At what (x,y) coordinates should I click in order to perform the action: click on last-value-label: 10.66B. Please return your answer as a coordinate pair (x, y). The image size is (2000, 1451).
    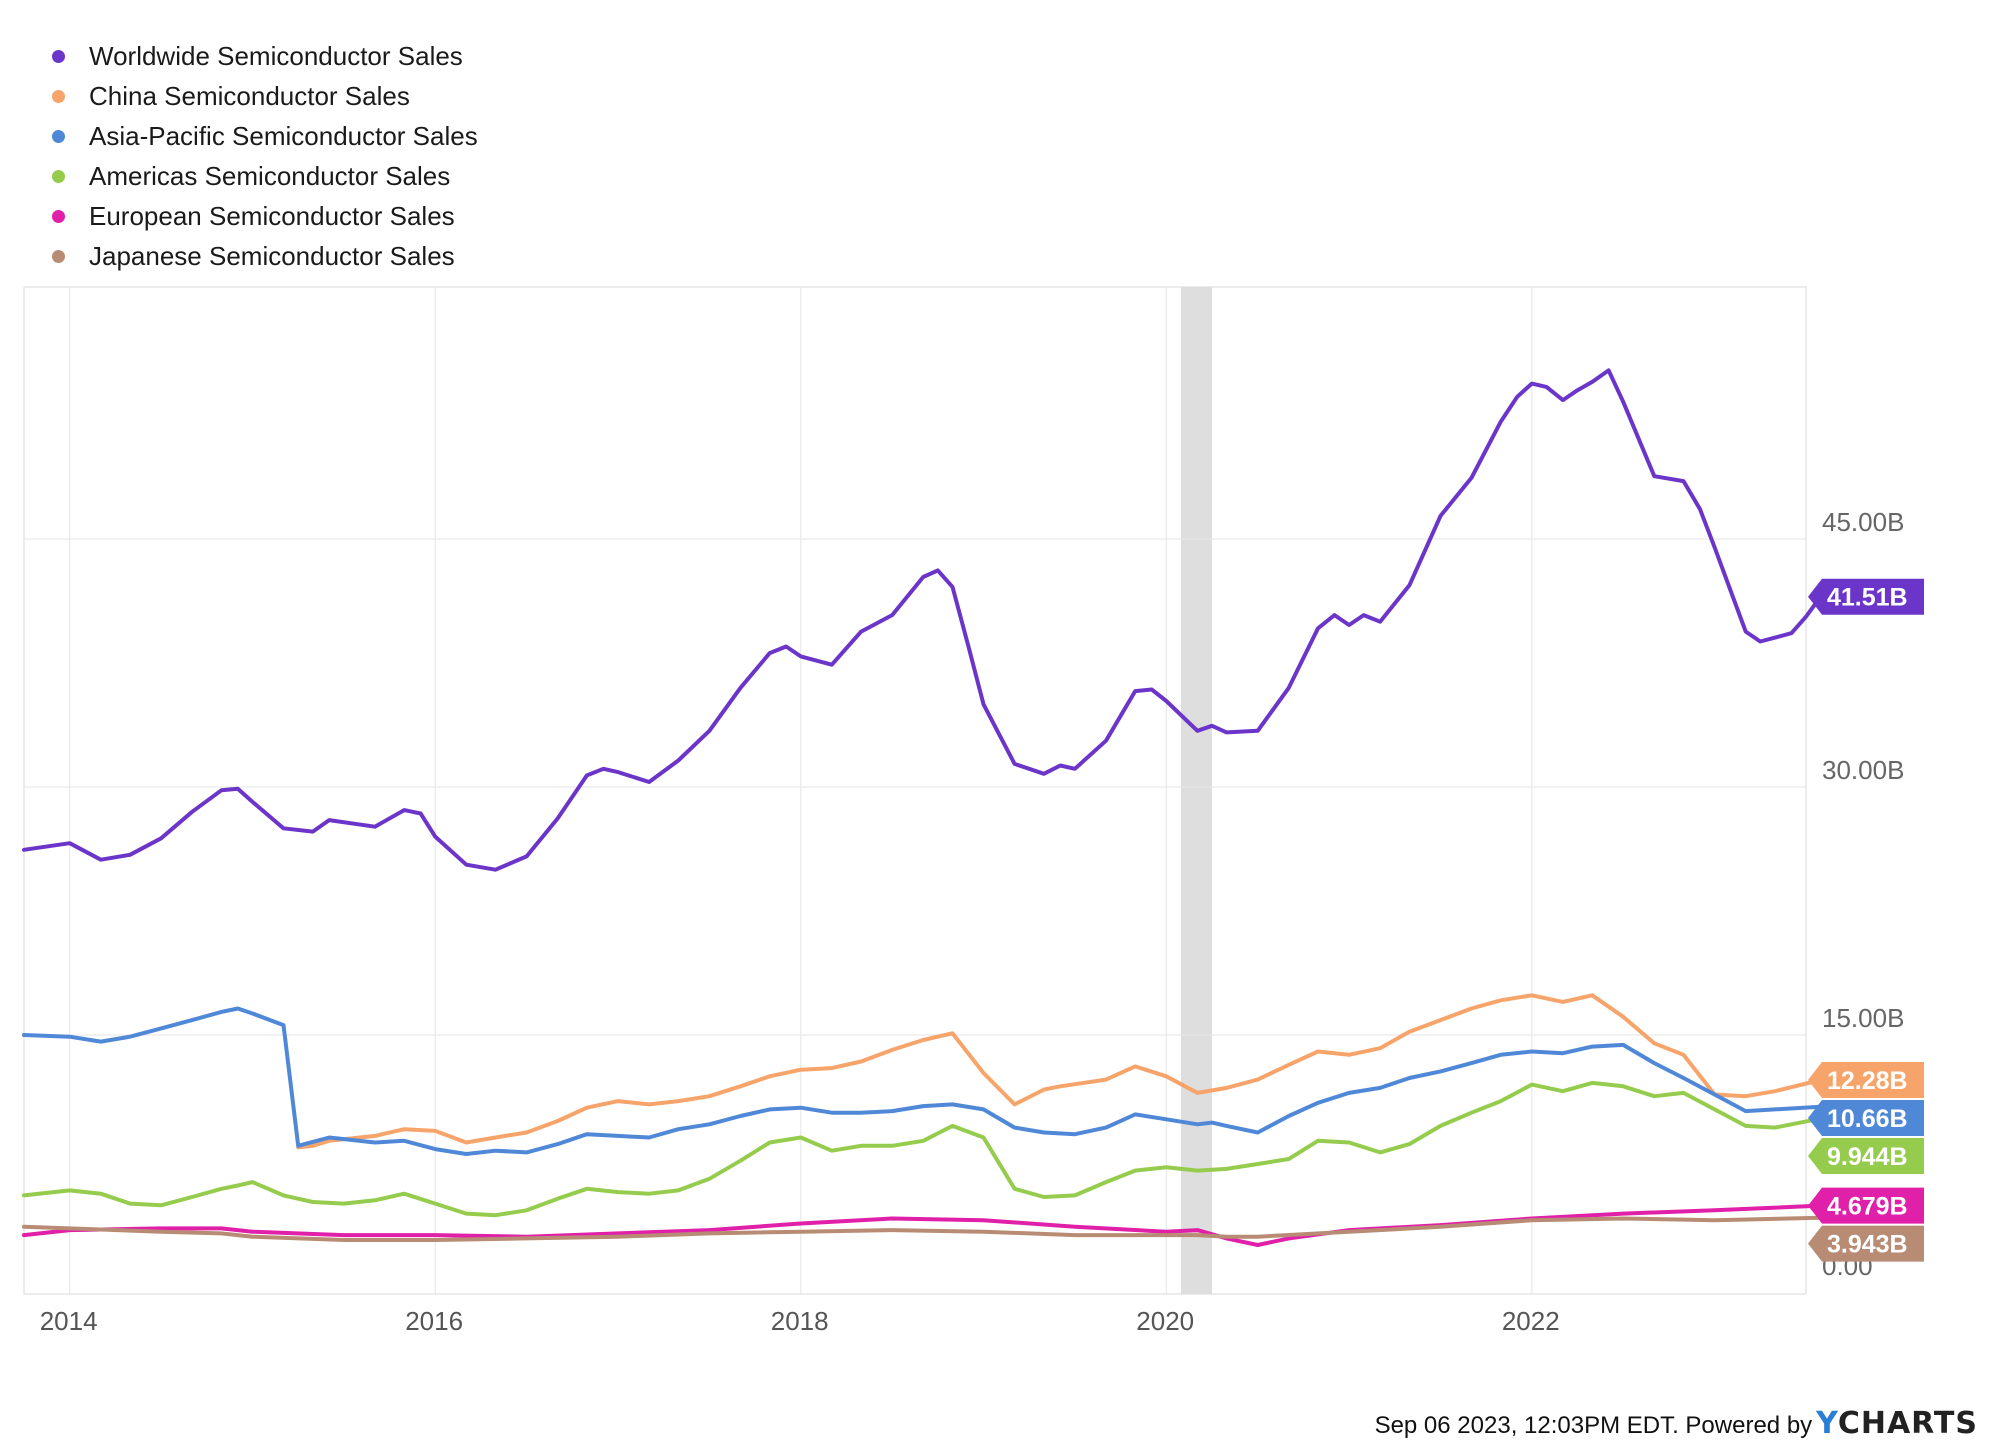
    Looking at the image, I should click on (1867, 1119).